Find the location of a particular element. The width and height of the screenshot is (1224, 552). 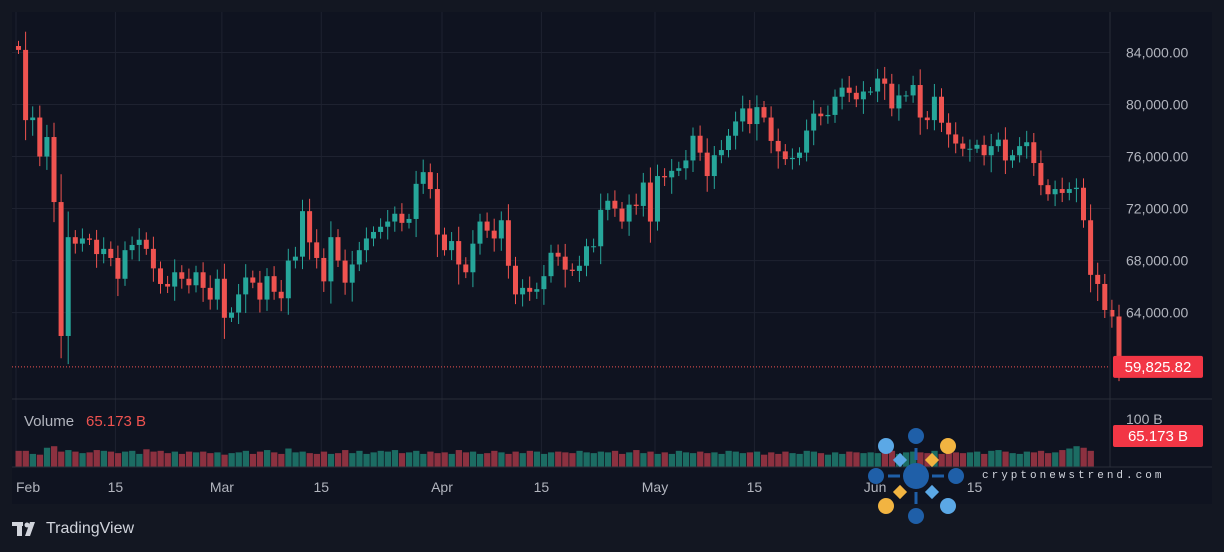

x-tick-label: 15 is located at coordinates (322, 487).